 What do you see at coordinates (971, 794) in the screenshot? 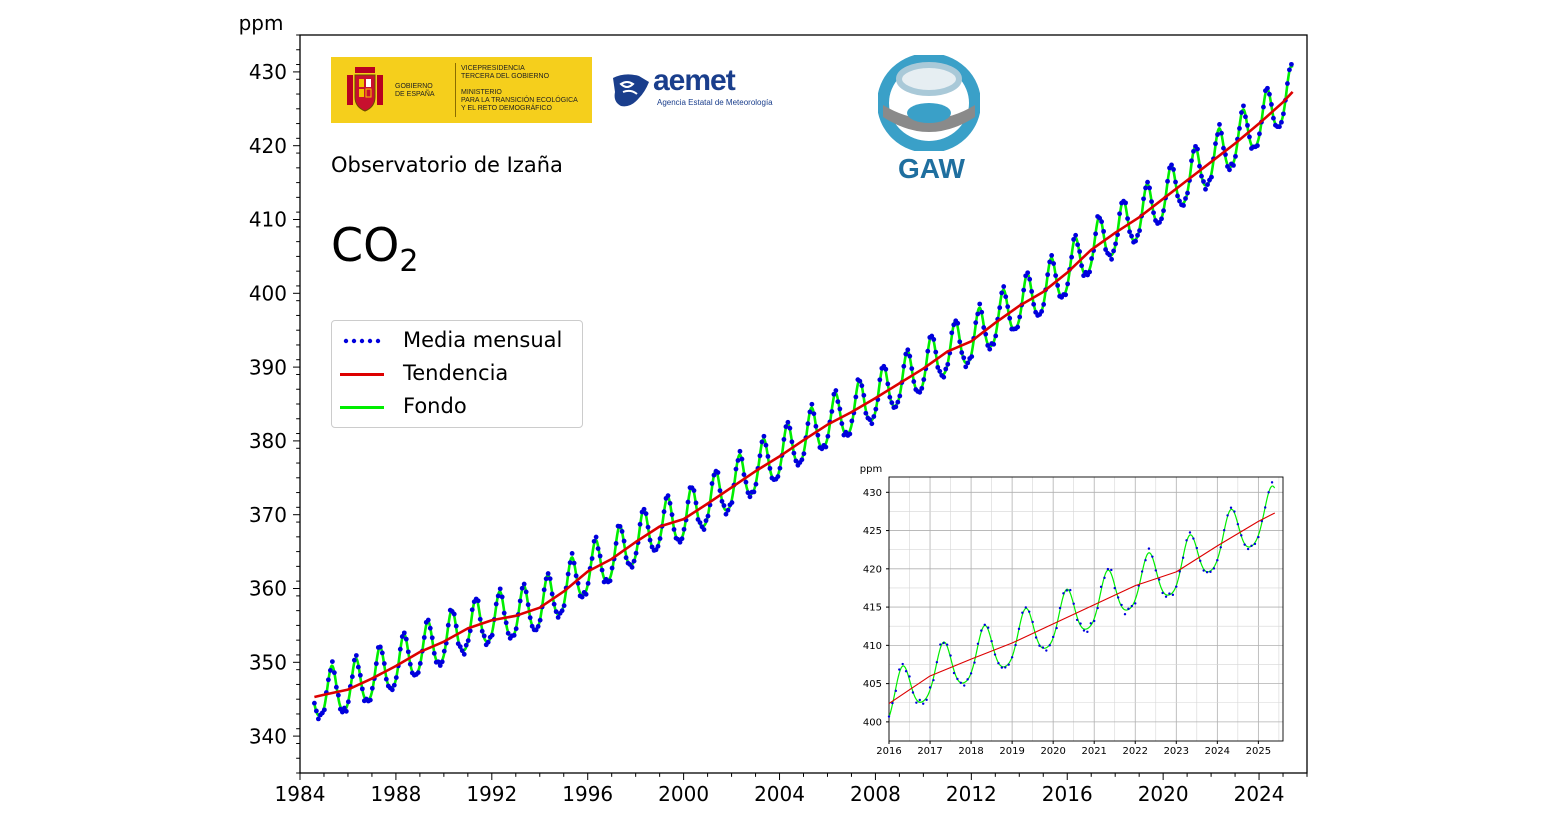
I see `x-tick-label: 2012` at bounding box center [971, 794].